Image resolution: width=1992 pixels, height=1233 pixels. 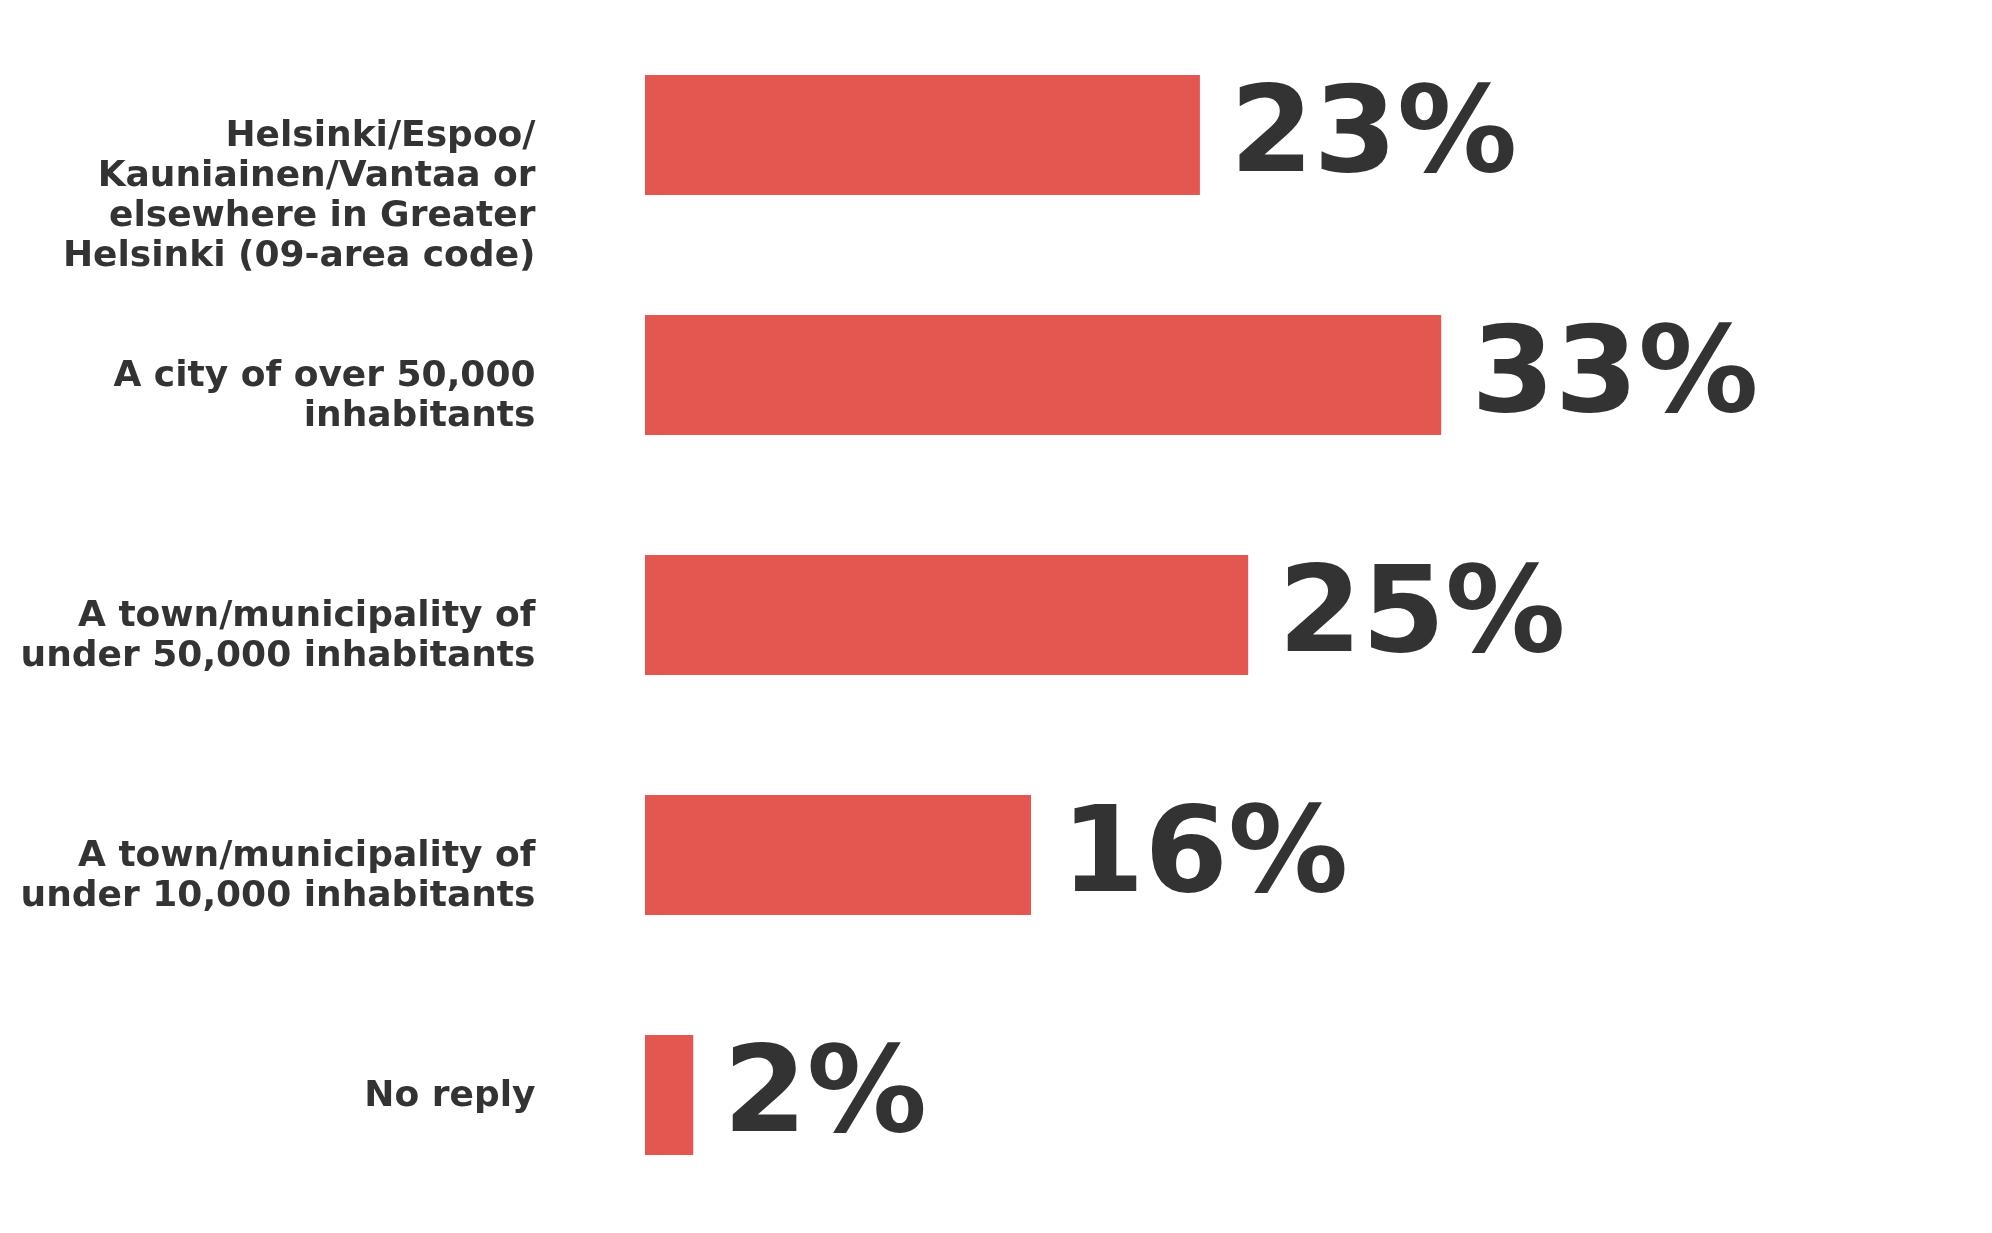 I want to click on y-tick-label: Helsinki/Espoo/ Kauniainen/Vantaa or elsewhere in Greater Helsinki (09-area code), so click(x=299, y=193).